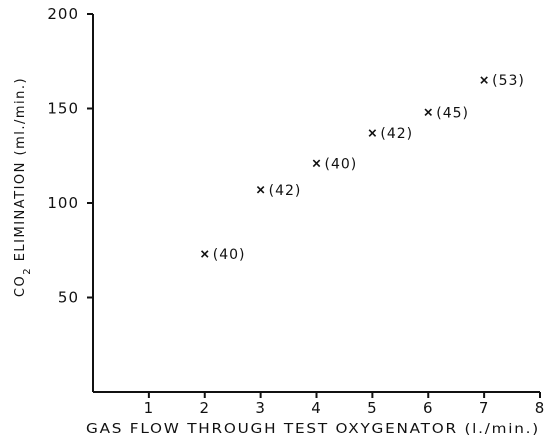 The image size is (554, 436). Describe the element at coordinates (149, 408) in the screenshot. I see `x-tick-label: 1` at that location.